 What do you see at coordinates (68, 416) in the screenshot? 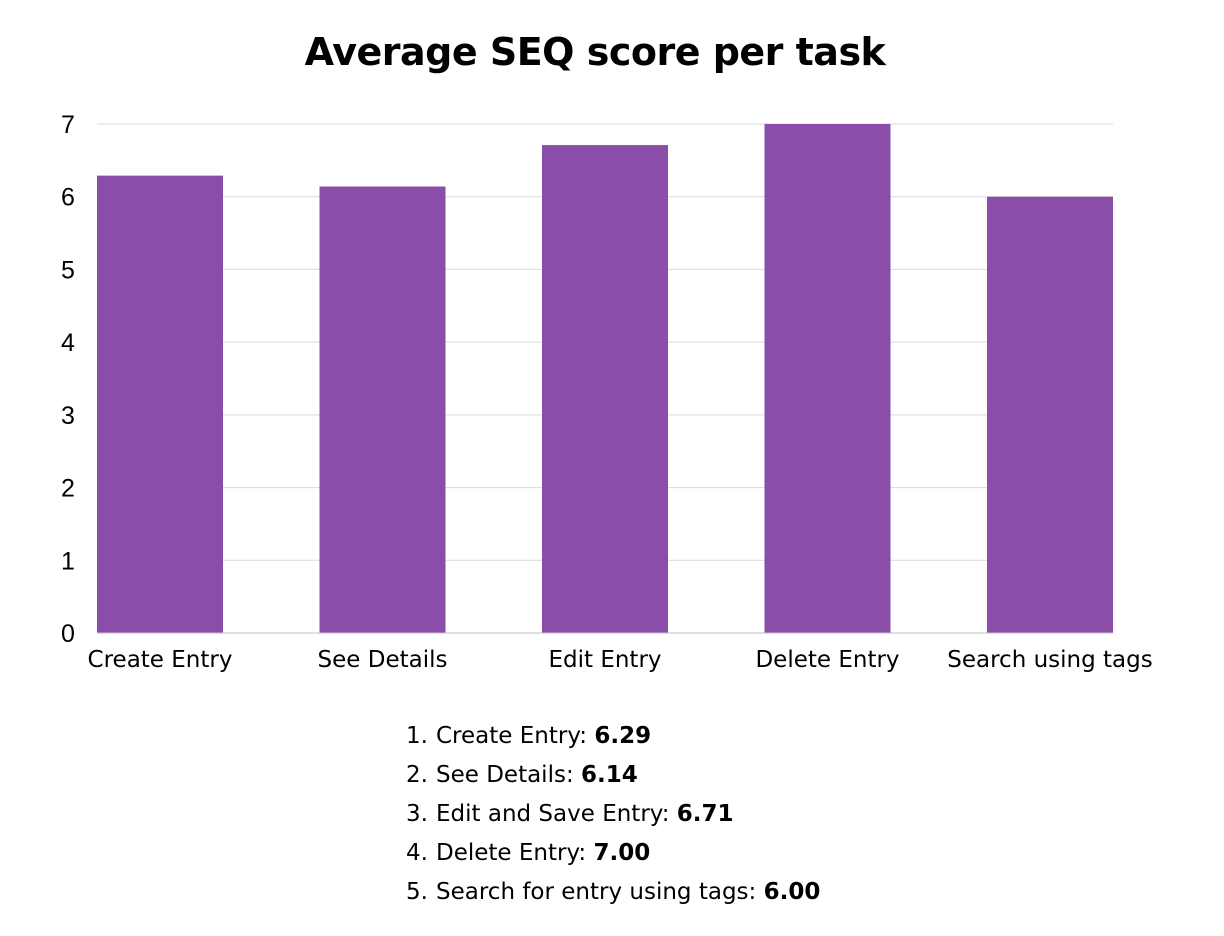
I see `y-tick-label: 3` at bounding box center [68, 416].